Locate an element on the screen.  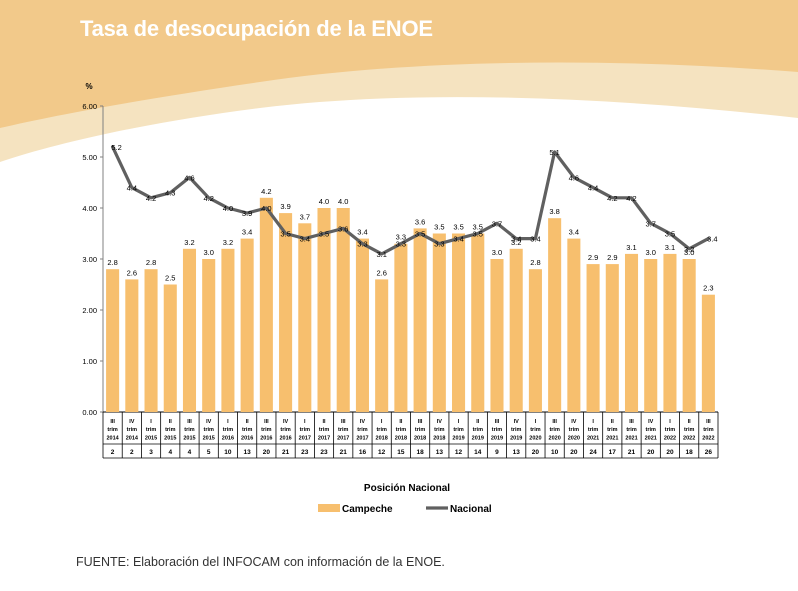
y-tick-label: 5.00 is located at coordinates (89, 157).